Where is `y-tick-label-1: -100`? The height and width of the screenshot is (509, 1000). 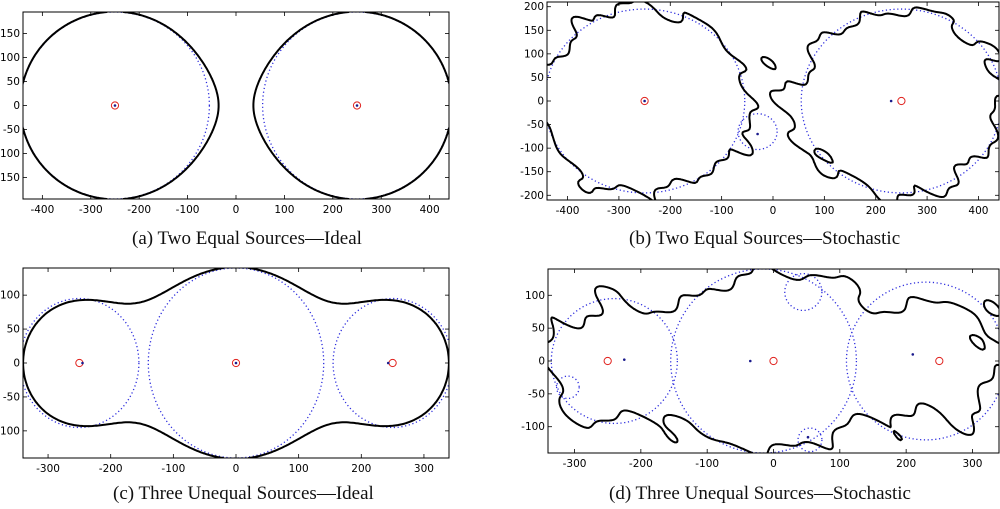
y-tick-label-1: -100 is located at coordinates (10, 154).